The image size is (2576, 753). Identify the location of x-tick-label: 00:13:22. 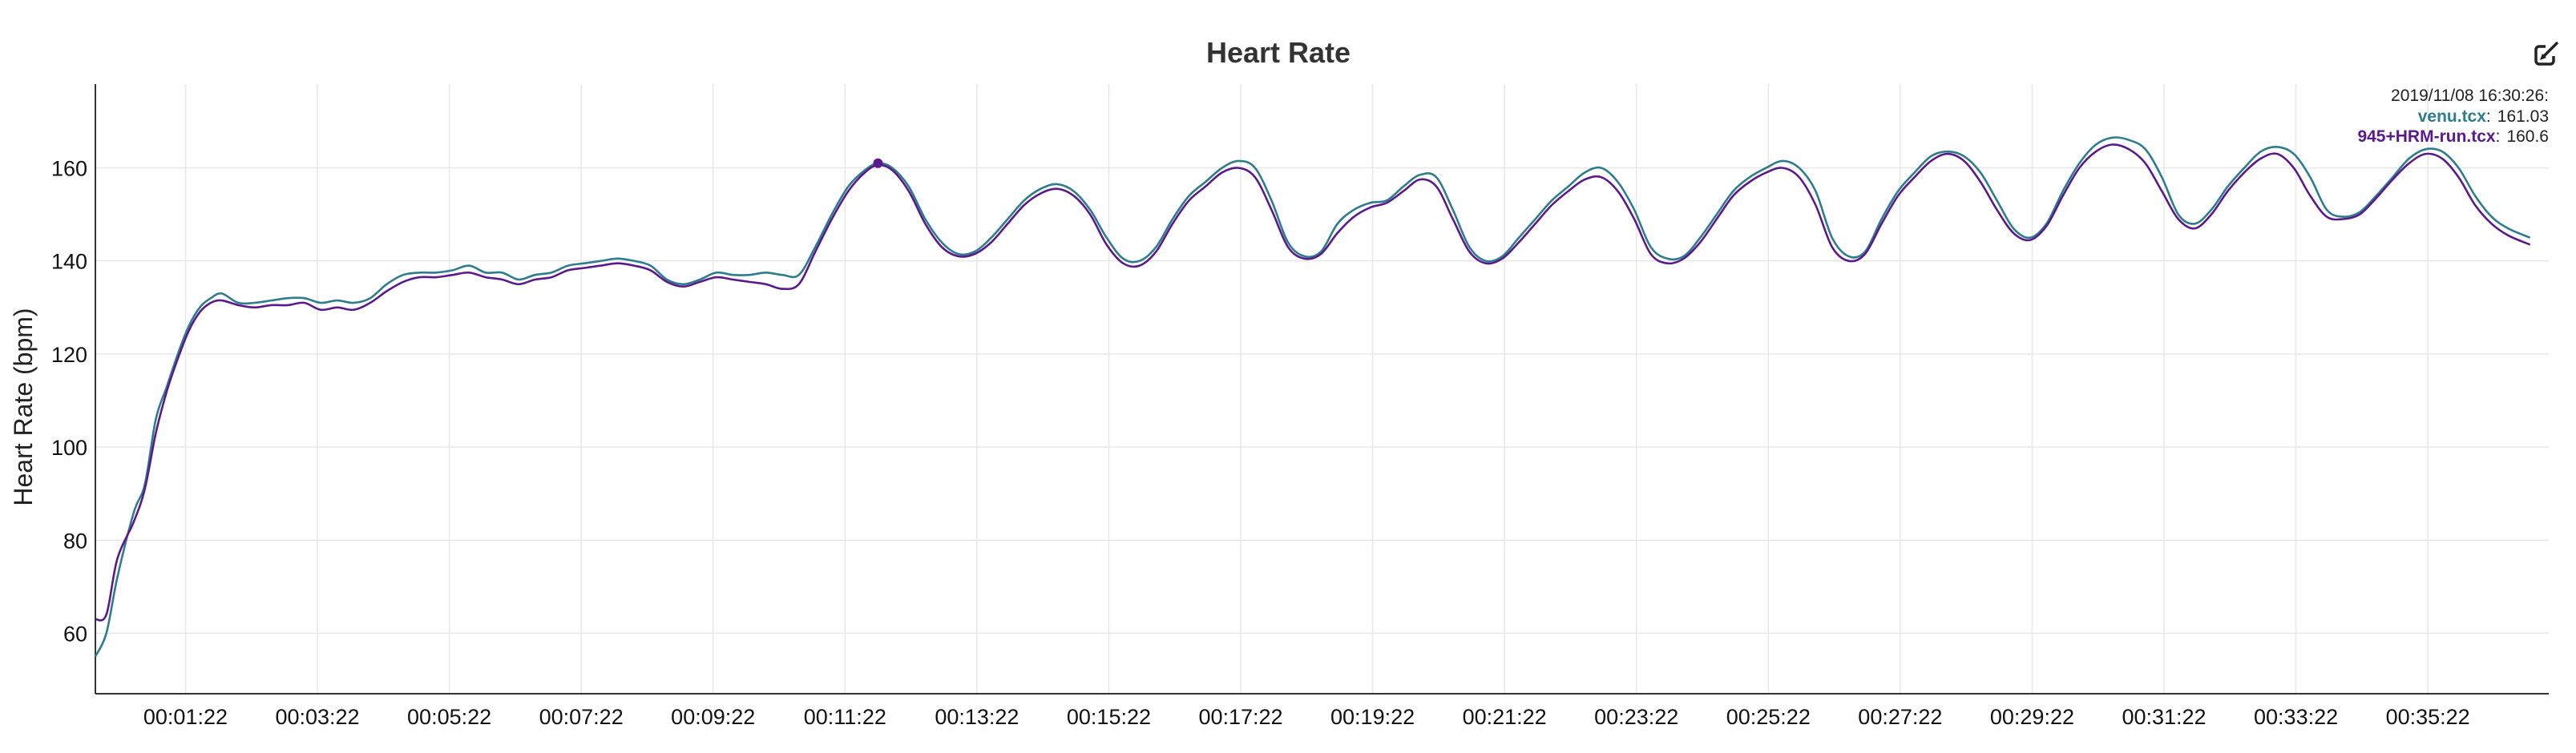
(977, 717).